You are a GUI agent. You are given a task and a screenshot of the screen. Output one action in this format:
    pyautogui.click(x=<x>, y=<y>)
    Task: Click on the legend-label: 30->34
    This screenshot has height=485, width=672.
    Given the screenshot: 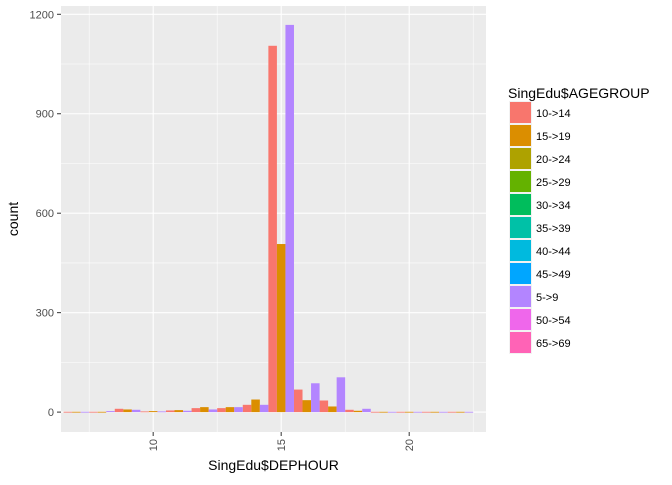 What is the action you would take?
    pyautogui.click(x=553, y=206)
    